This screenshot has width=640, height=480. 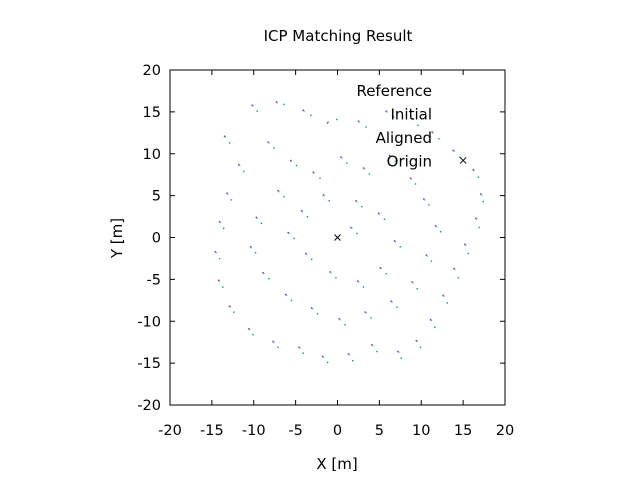 I want to click on legend-label-origin: Origin, so click(x=409, y=162).